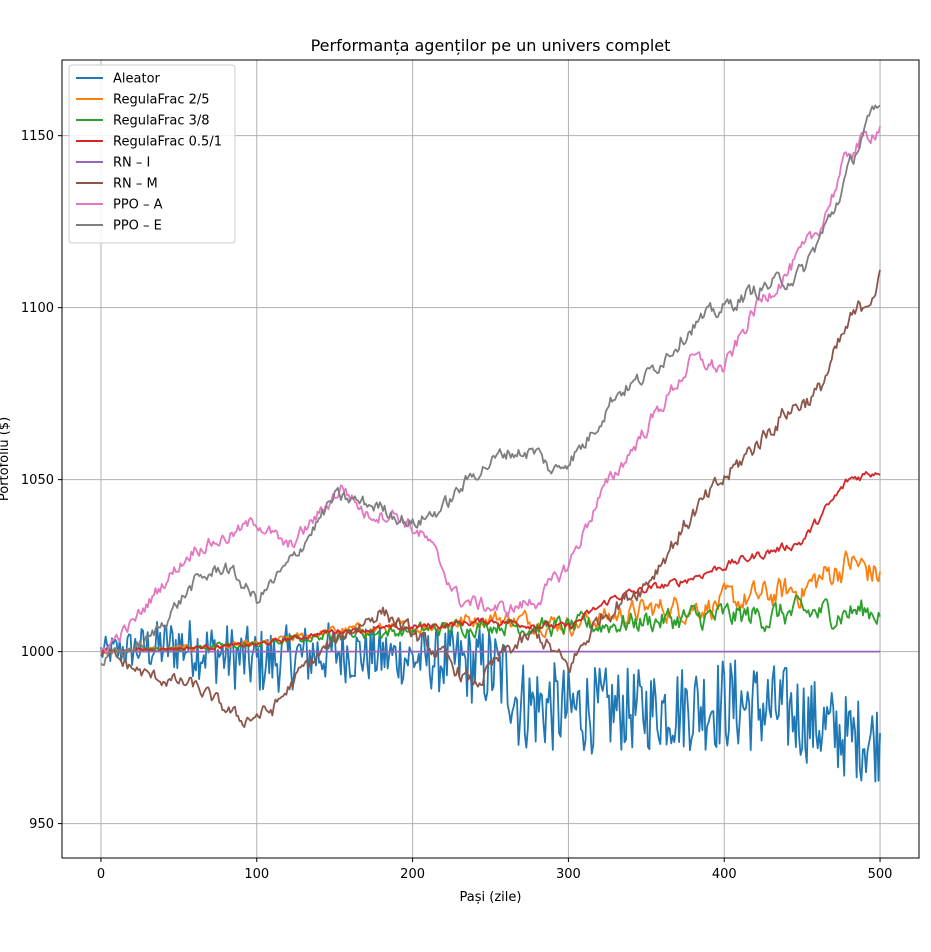 The image size is (931, 952). Describe the element at coordinates (490, 602) in the screenshot. I see `series-line` at that location.